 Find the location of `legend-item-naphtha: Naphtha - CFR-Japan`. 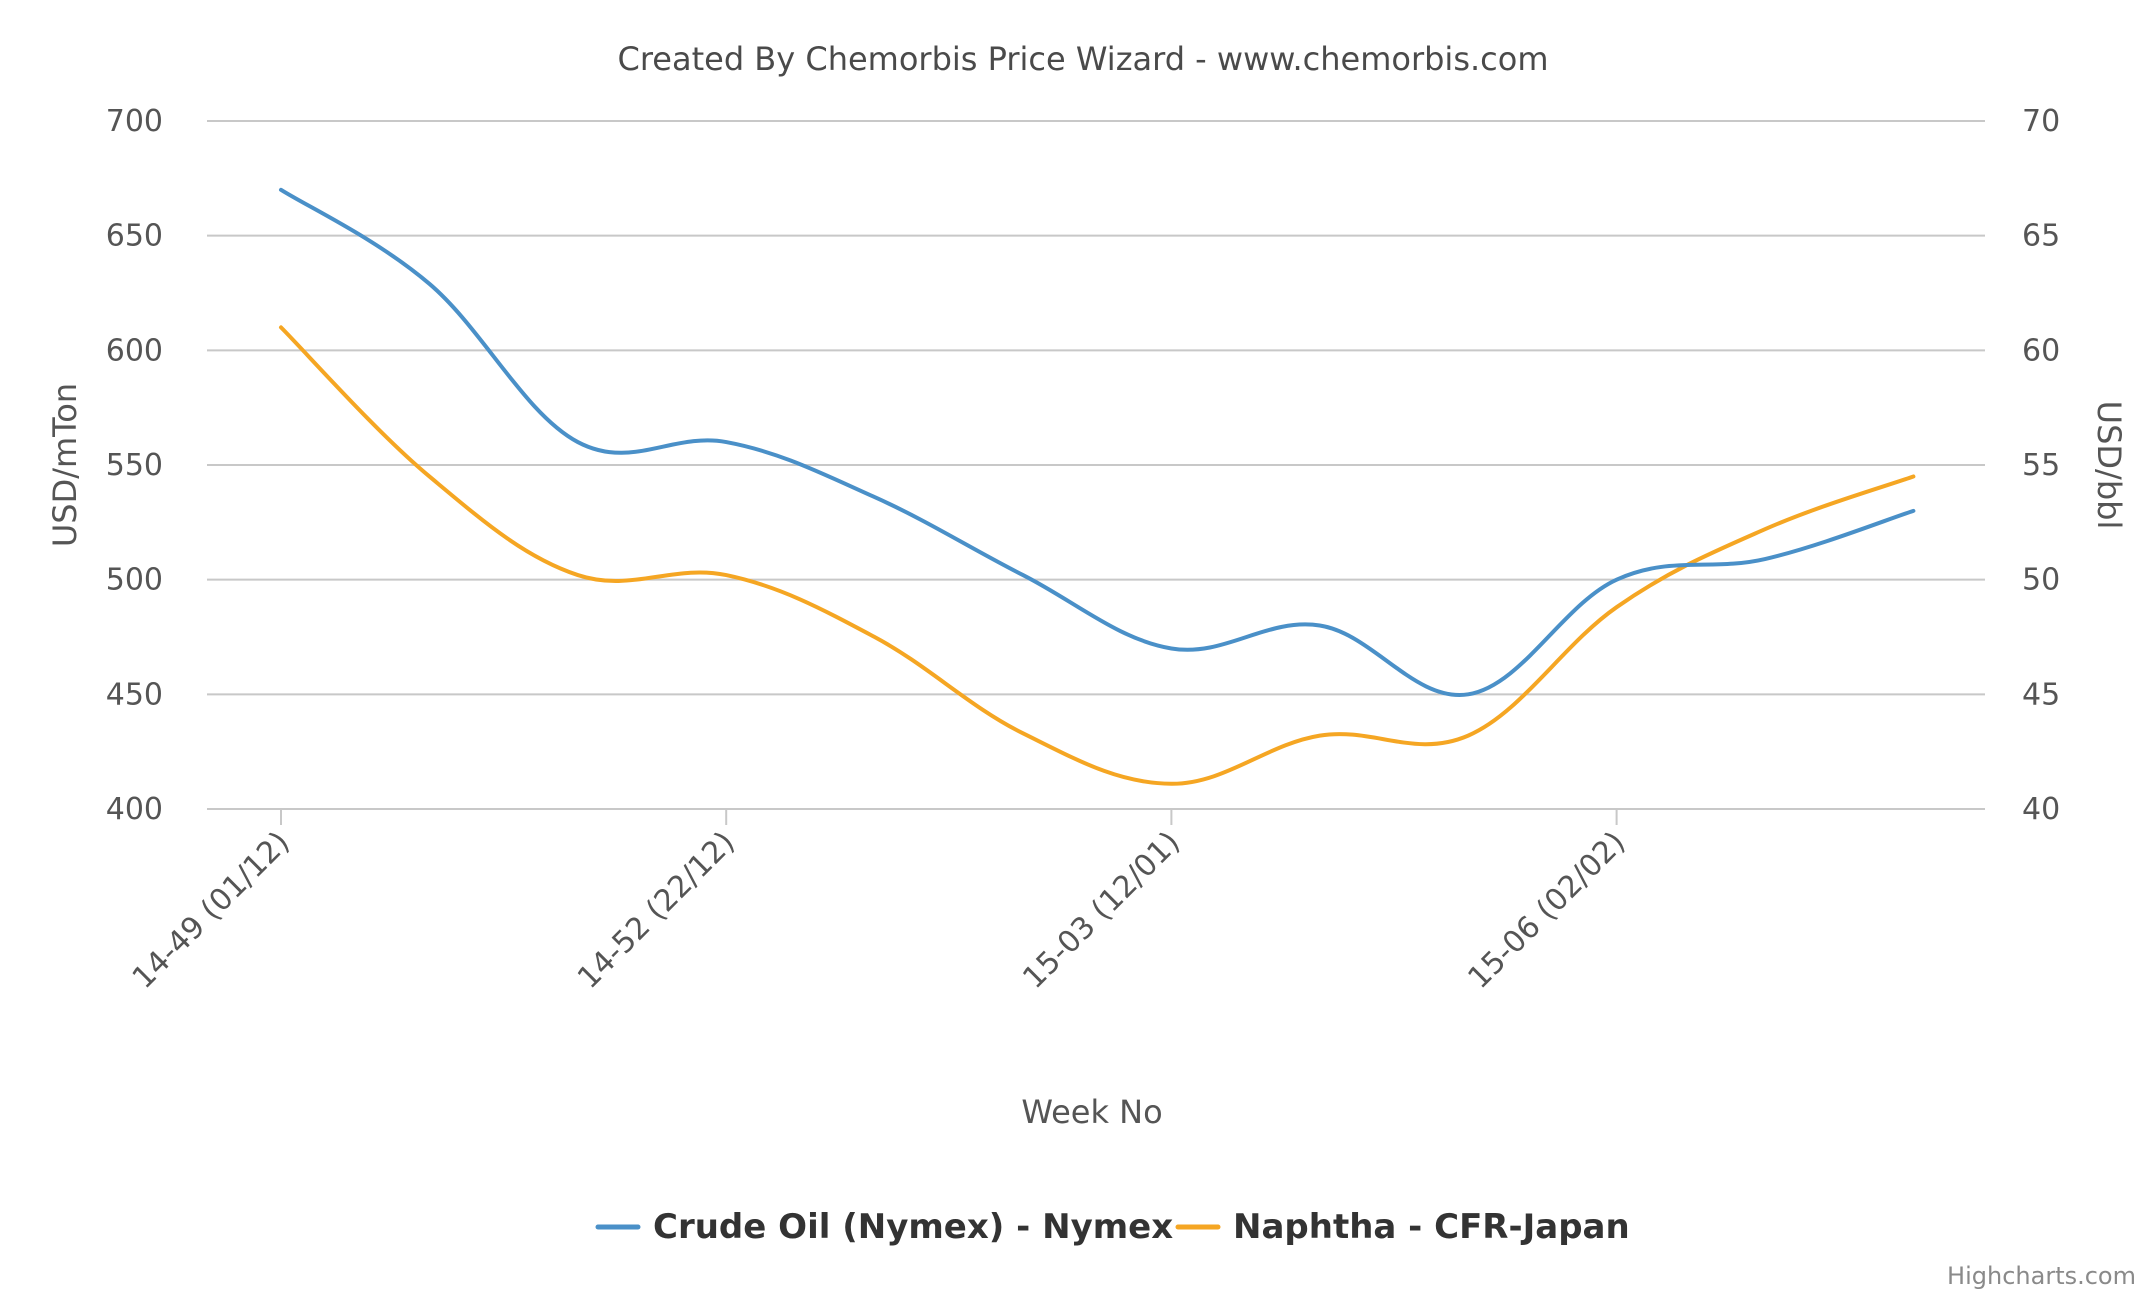

legend-item-naphtha: Naphtha - CFR-Japan is located at coordinates (1402, 1227).